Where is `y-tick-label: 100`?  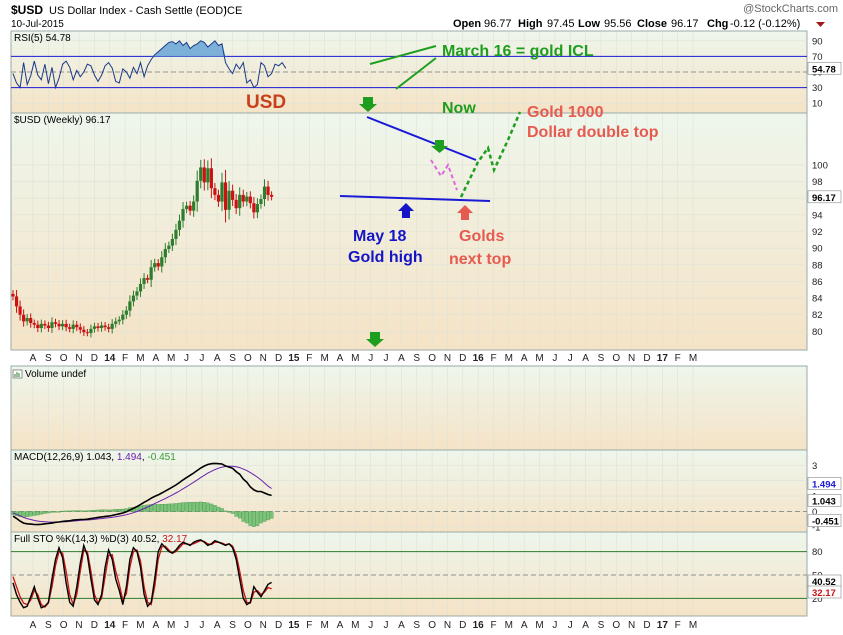 y-tick-label: 100 is located at coordinates (820, 165).